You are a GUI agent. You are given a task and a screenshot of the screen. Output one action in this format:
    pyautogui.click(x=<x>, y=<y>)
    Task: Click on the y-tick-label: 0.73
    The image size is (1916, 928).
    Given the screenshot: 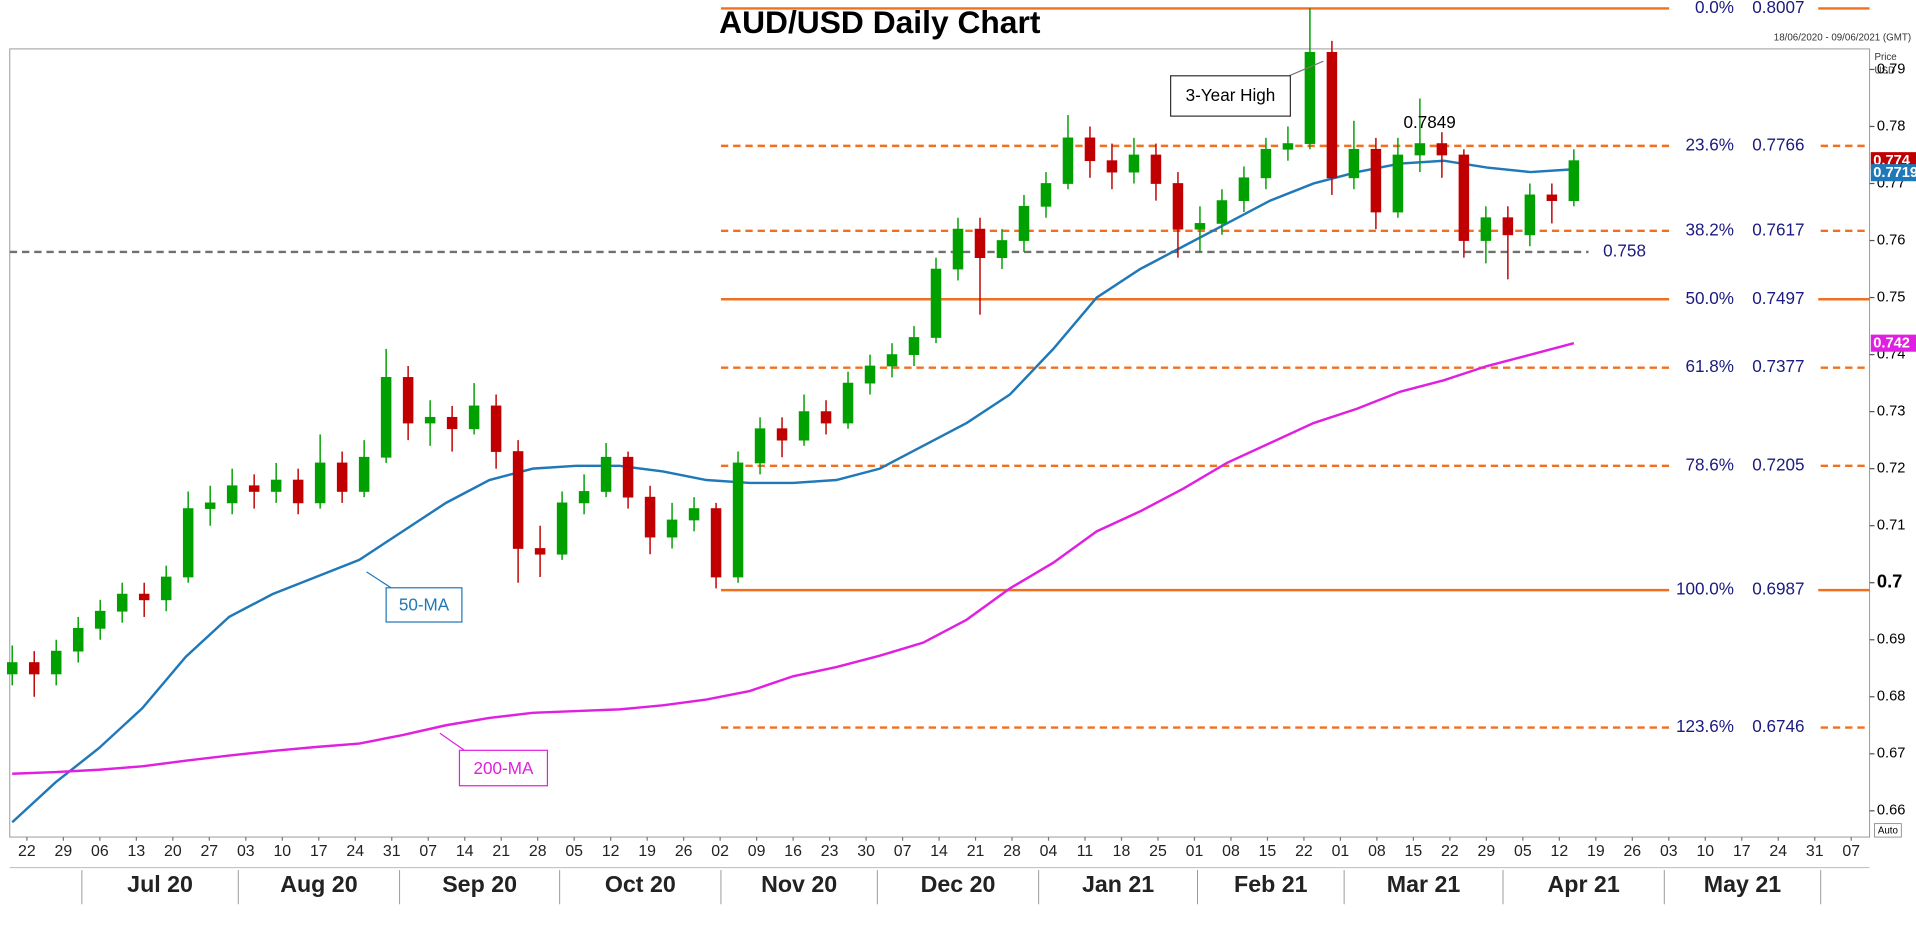 What is the action you would take?
    pyautogui.click(x=1891, y=411)
    